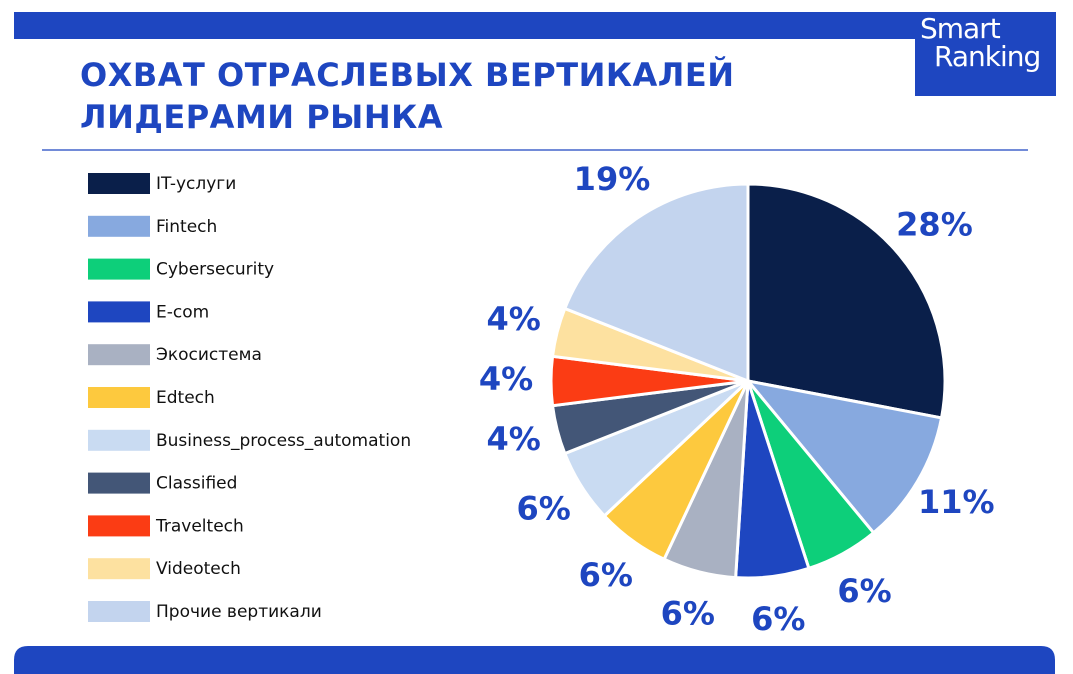  Describe the element at coordinates (283, 441) in the screenshot. I see `legend-label: Business_process_automation` at that location.